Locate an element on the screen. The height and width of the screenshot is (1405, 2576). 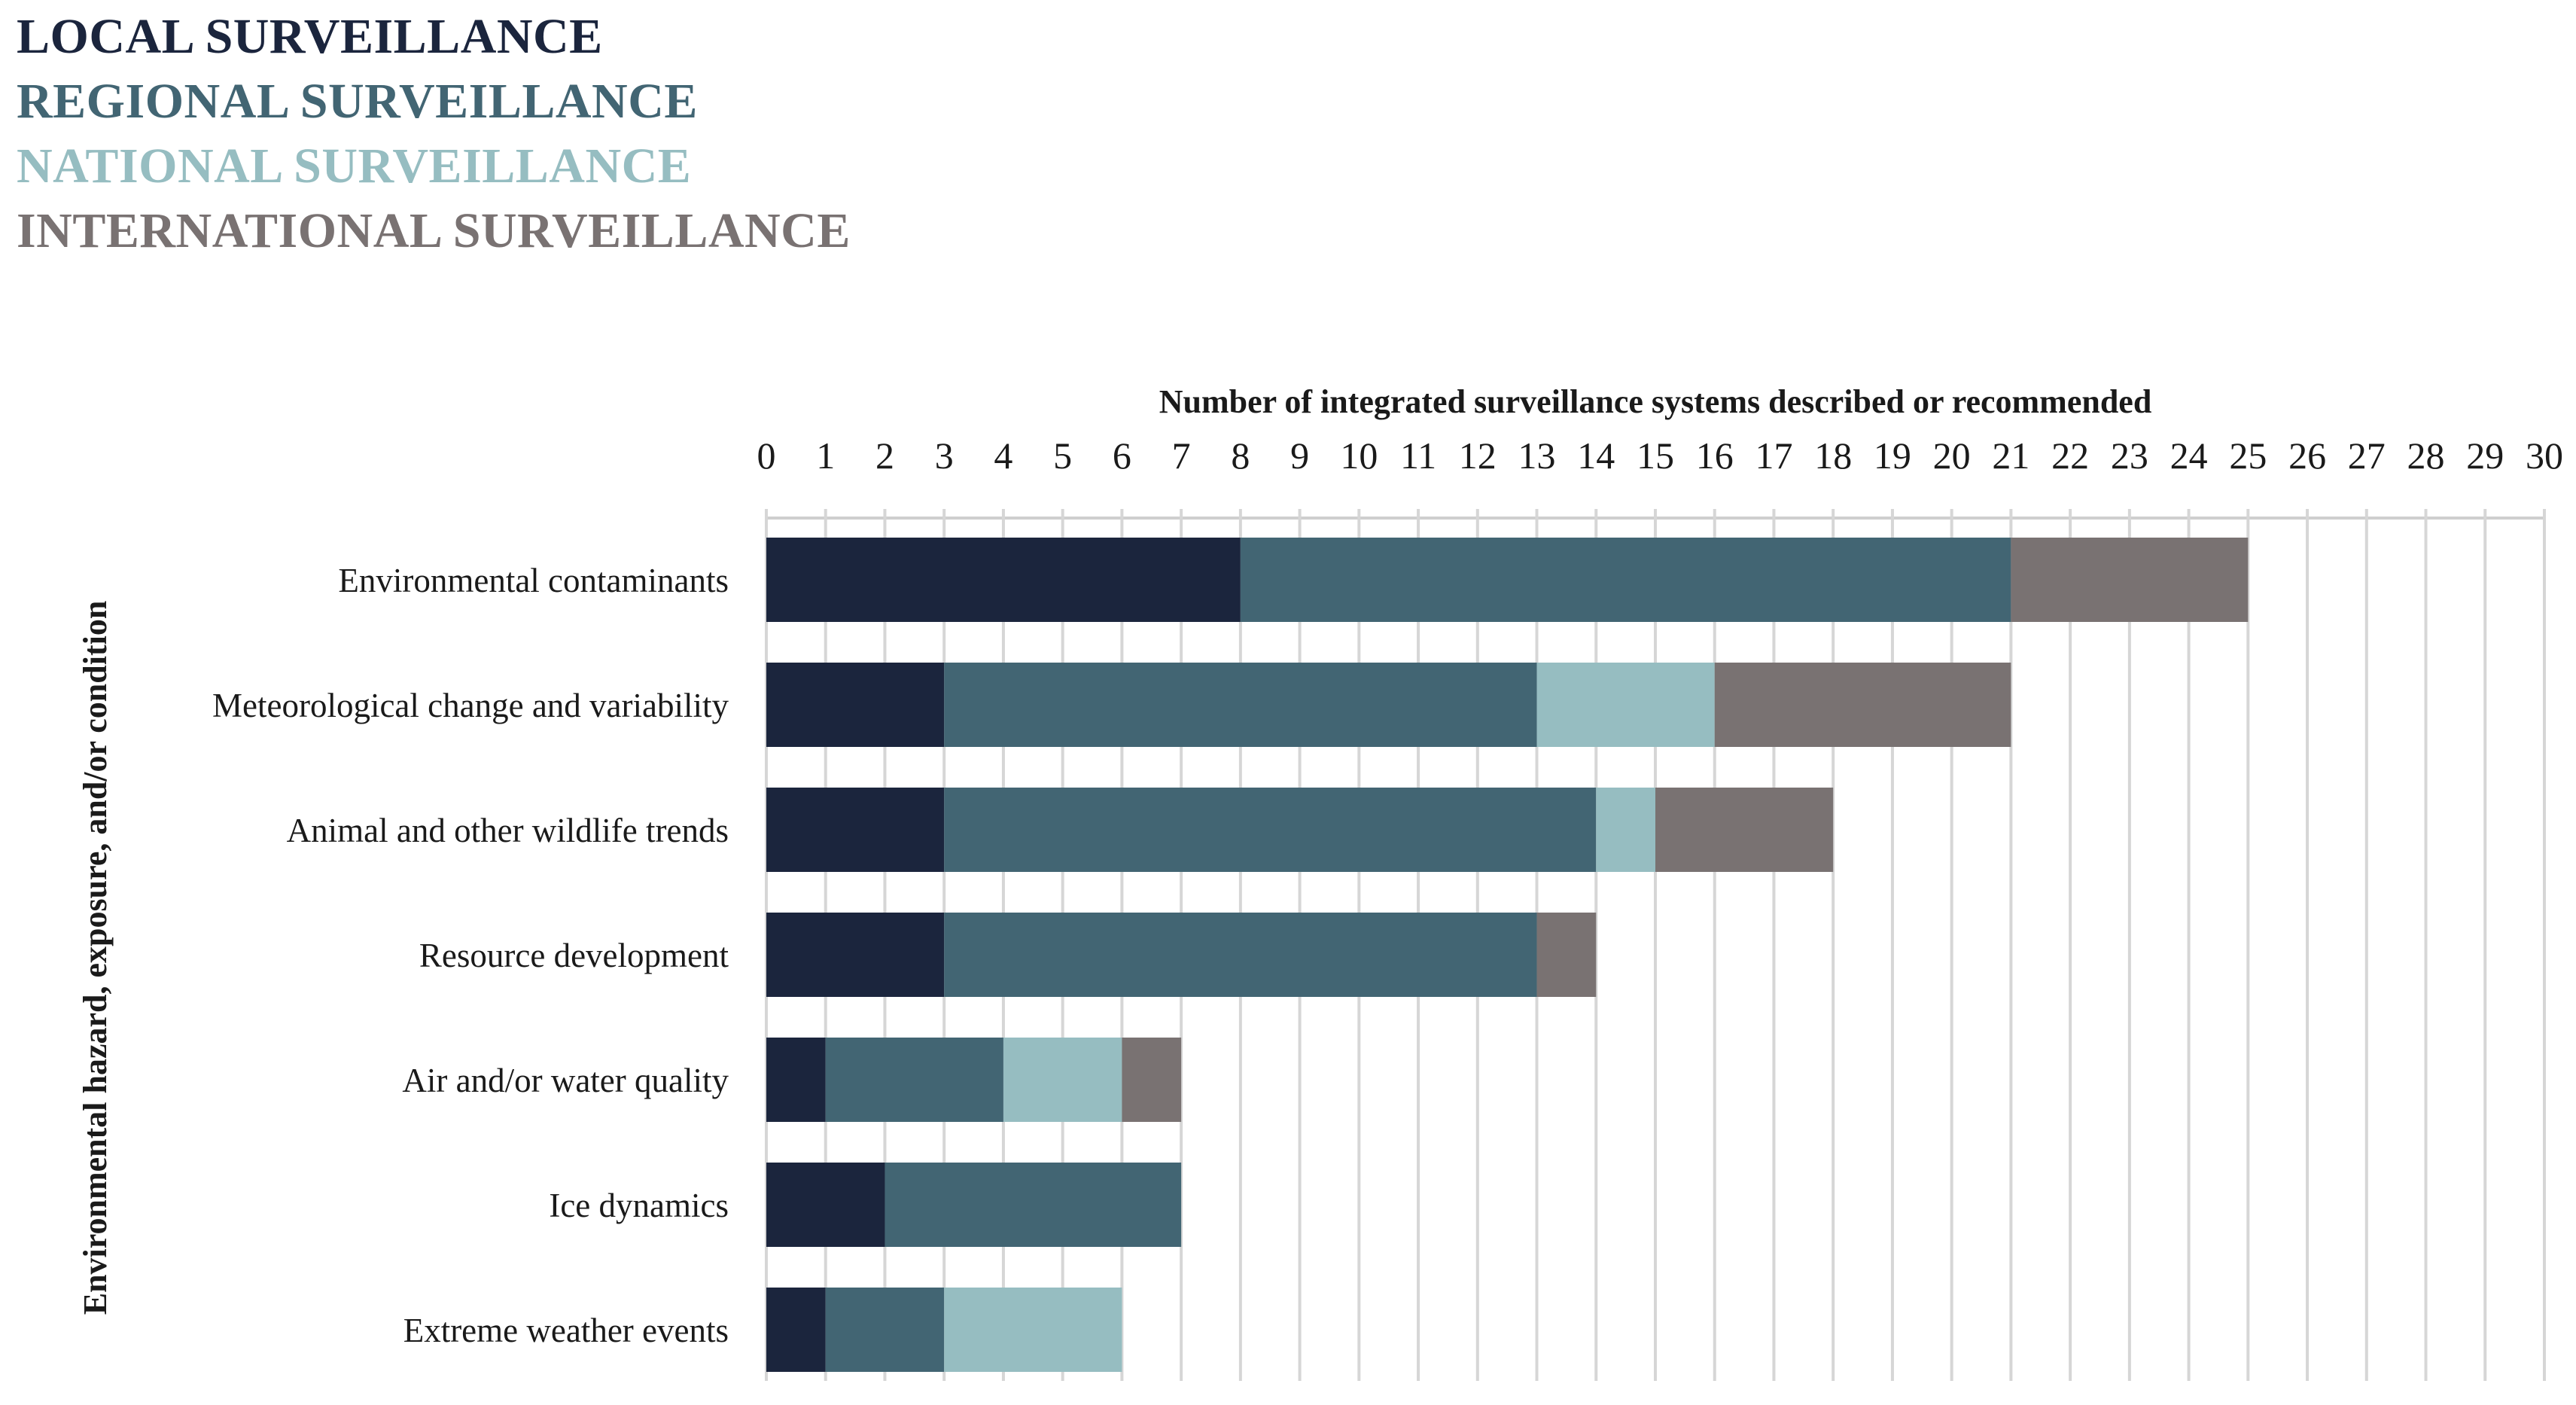
x-tick-label: 15 is located at coordinates (1656, 455).